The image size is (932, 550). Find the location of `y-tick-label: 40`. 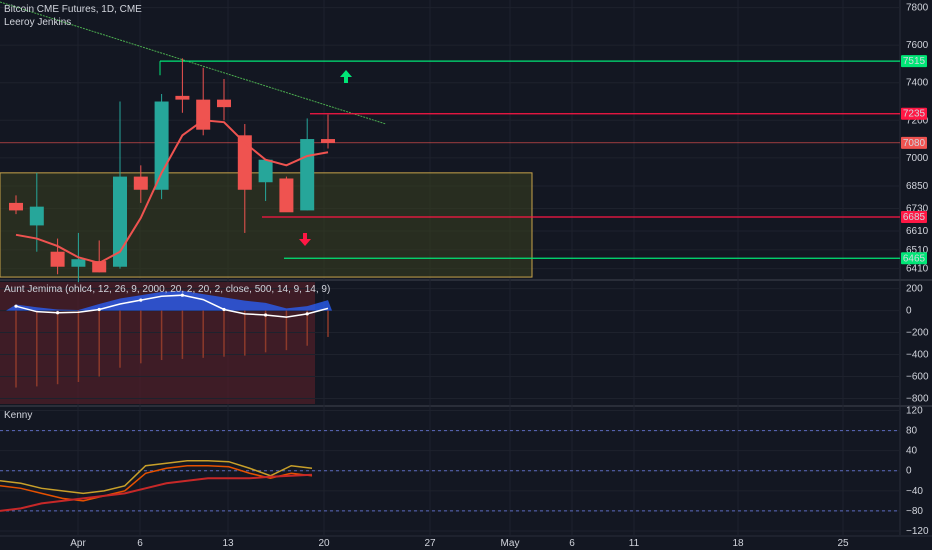

y-tick-label: 40 is located at coordinates (912, 451).